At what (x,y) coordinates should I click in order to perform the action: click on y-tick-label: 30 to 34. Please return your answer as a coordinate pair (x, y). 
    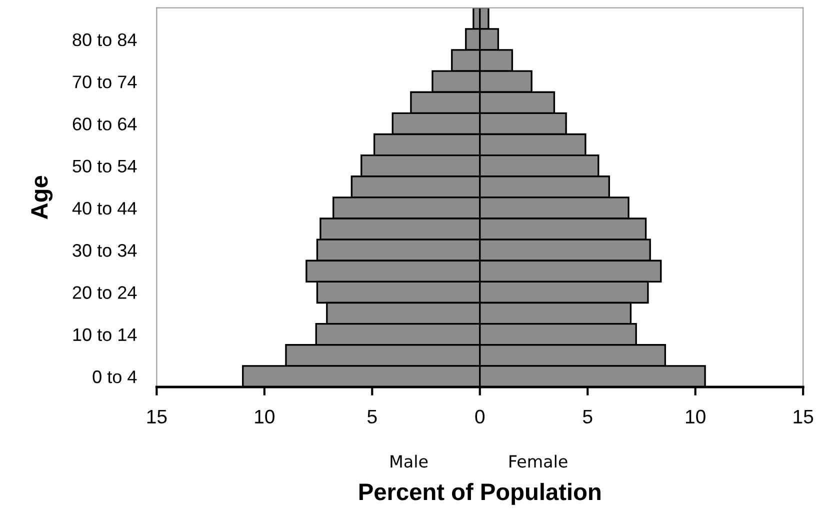
    Looking at the image, I should click on (104, 250).